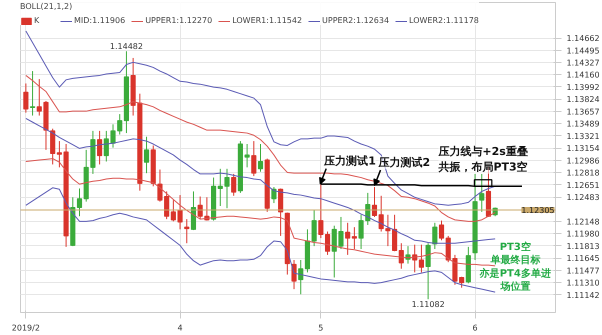  What do you see at coordinates (583, 246) in the screenshot?
I see `y-tick-label: 1.11813` at bounding box center [583, 246].